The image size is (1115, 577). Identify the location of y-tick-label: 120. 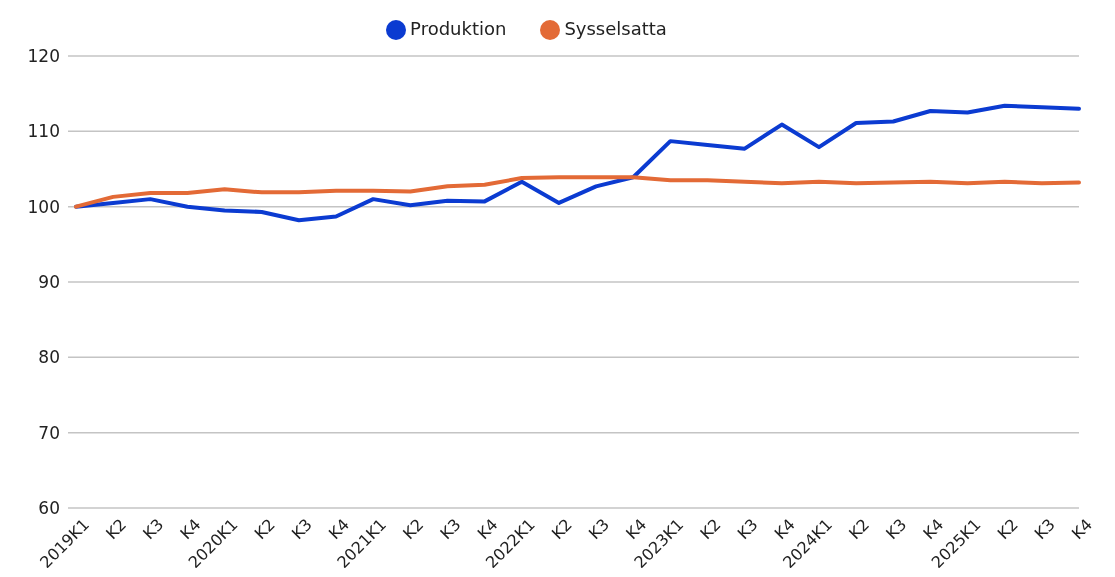
(43, 56).